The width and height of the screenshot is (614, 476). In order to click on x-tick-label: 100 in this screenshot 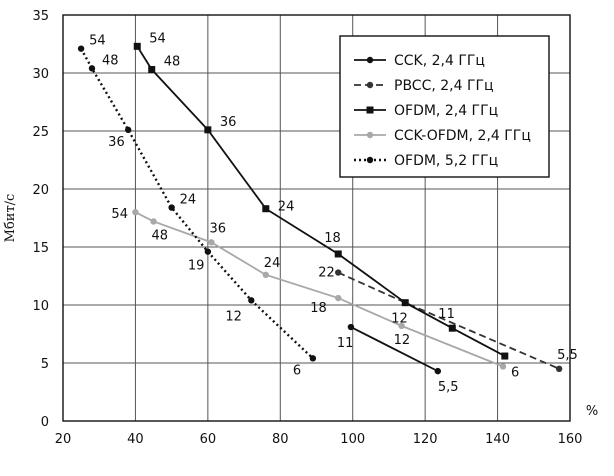, I will do `click(352, 439)`.